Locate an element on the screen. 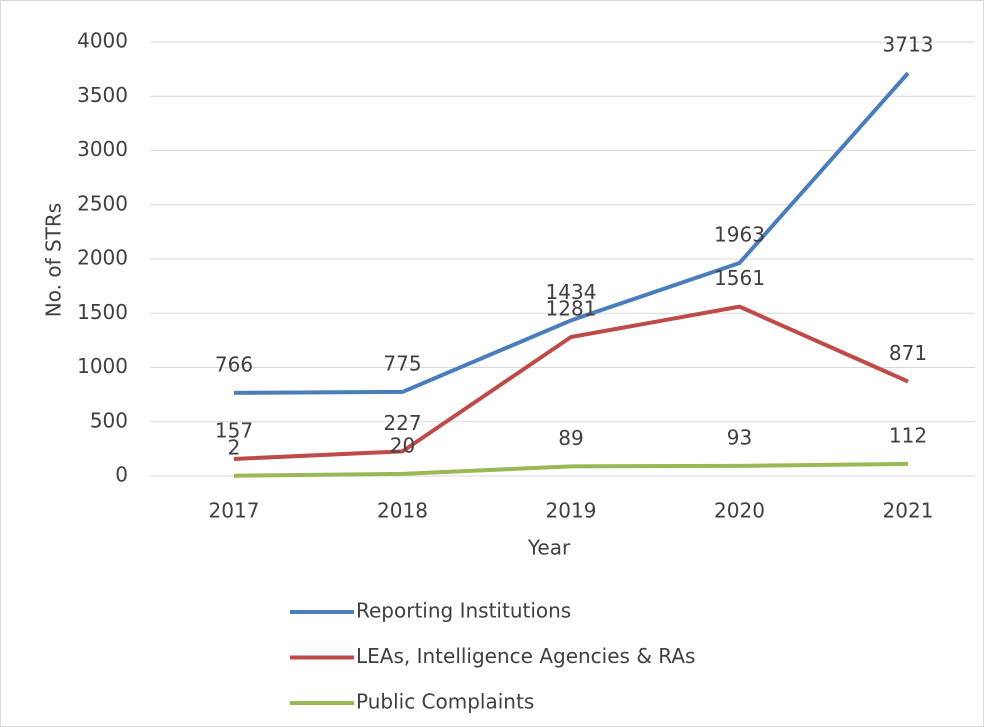  data-label: 1281 is located at coordinates (571, 309).